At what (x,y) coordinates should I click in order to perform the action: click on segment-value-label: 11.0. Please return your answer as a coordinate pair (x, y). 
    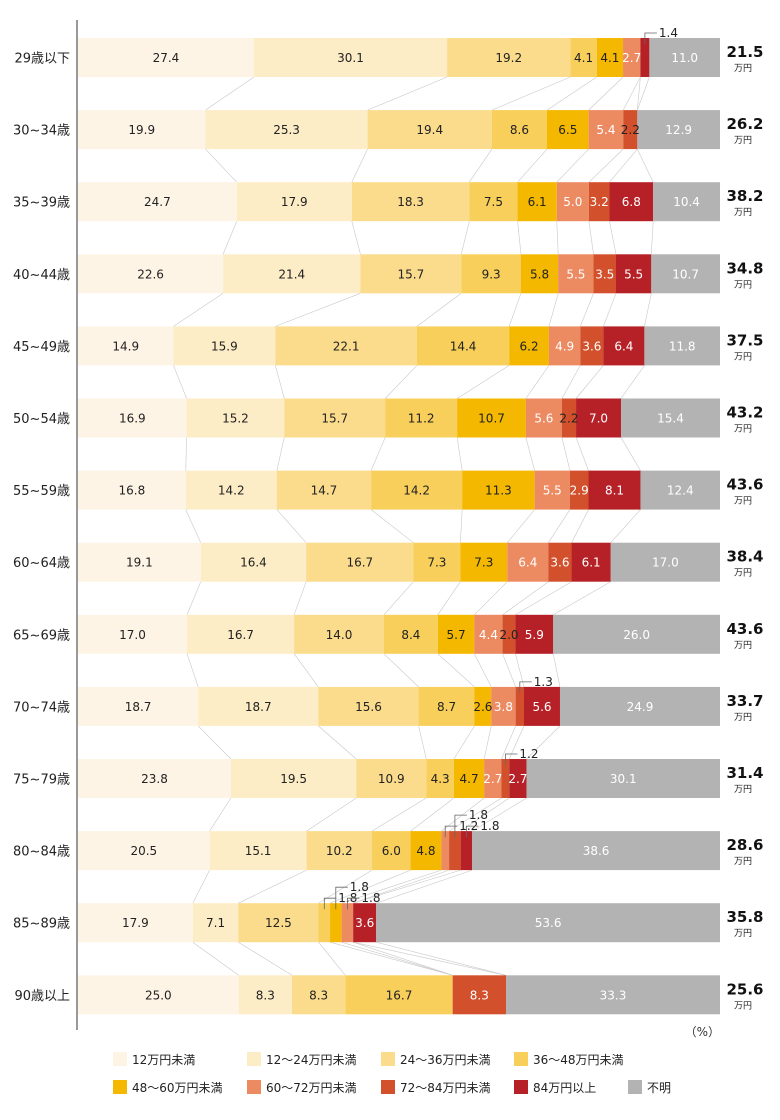
    Looking at the image, I should click on (684, 58).